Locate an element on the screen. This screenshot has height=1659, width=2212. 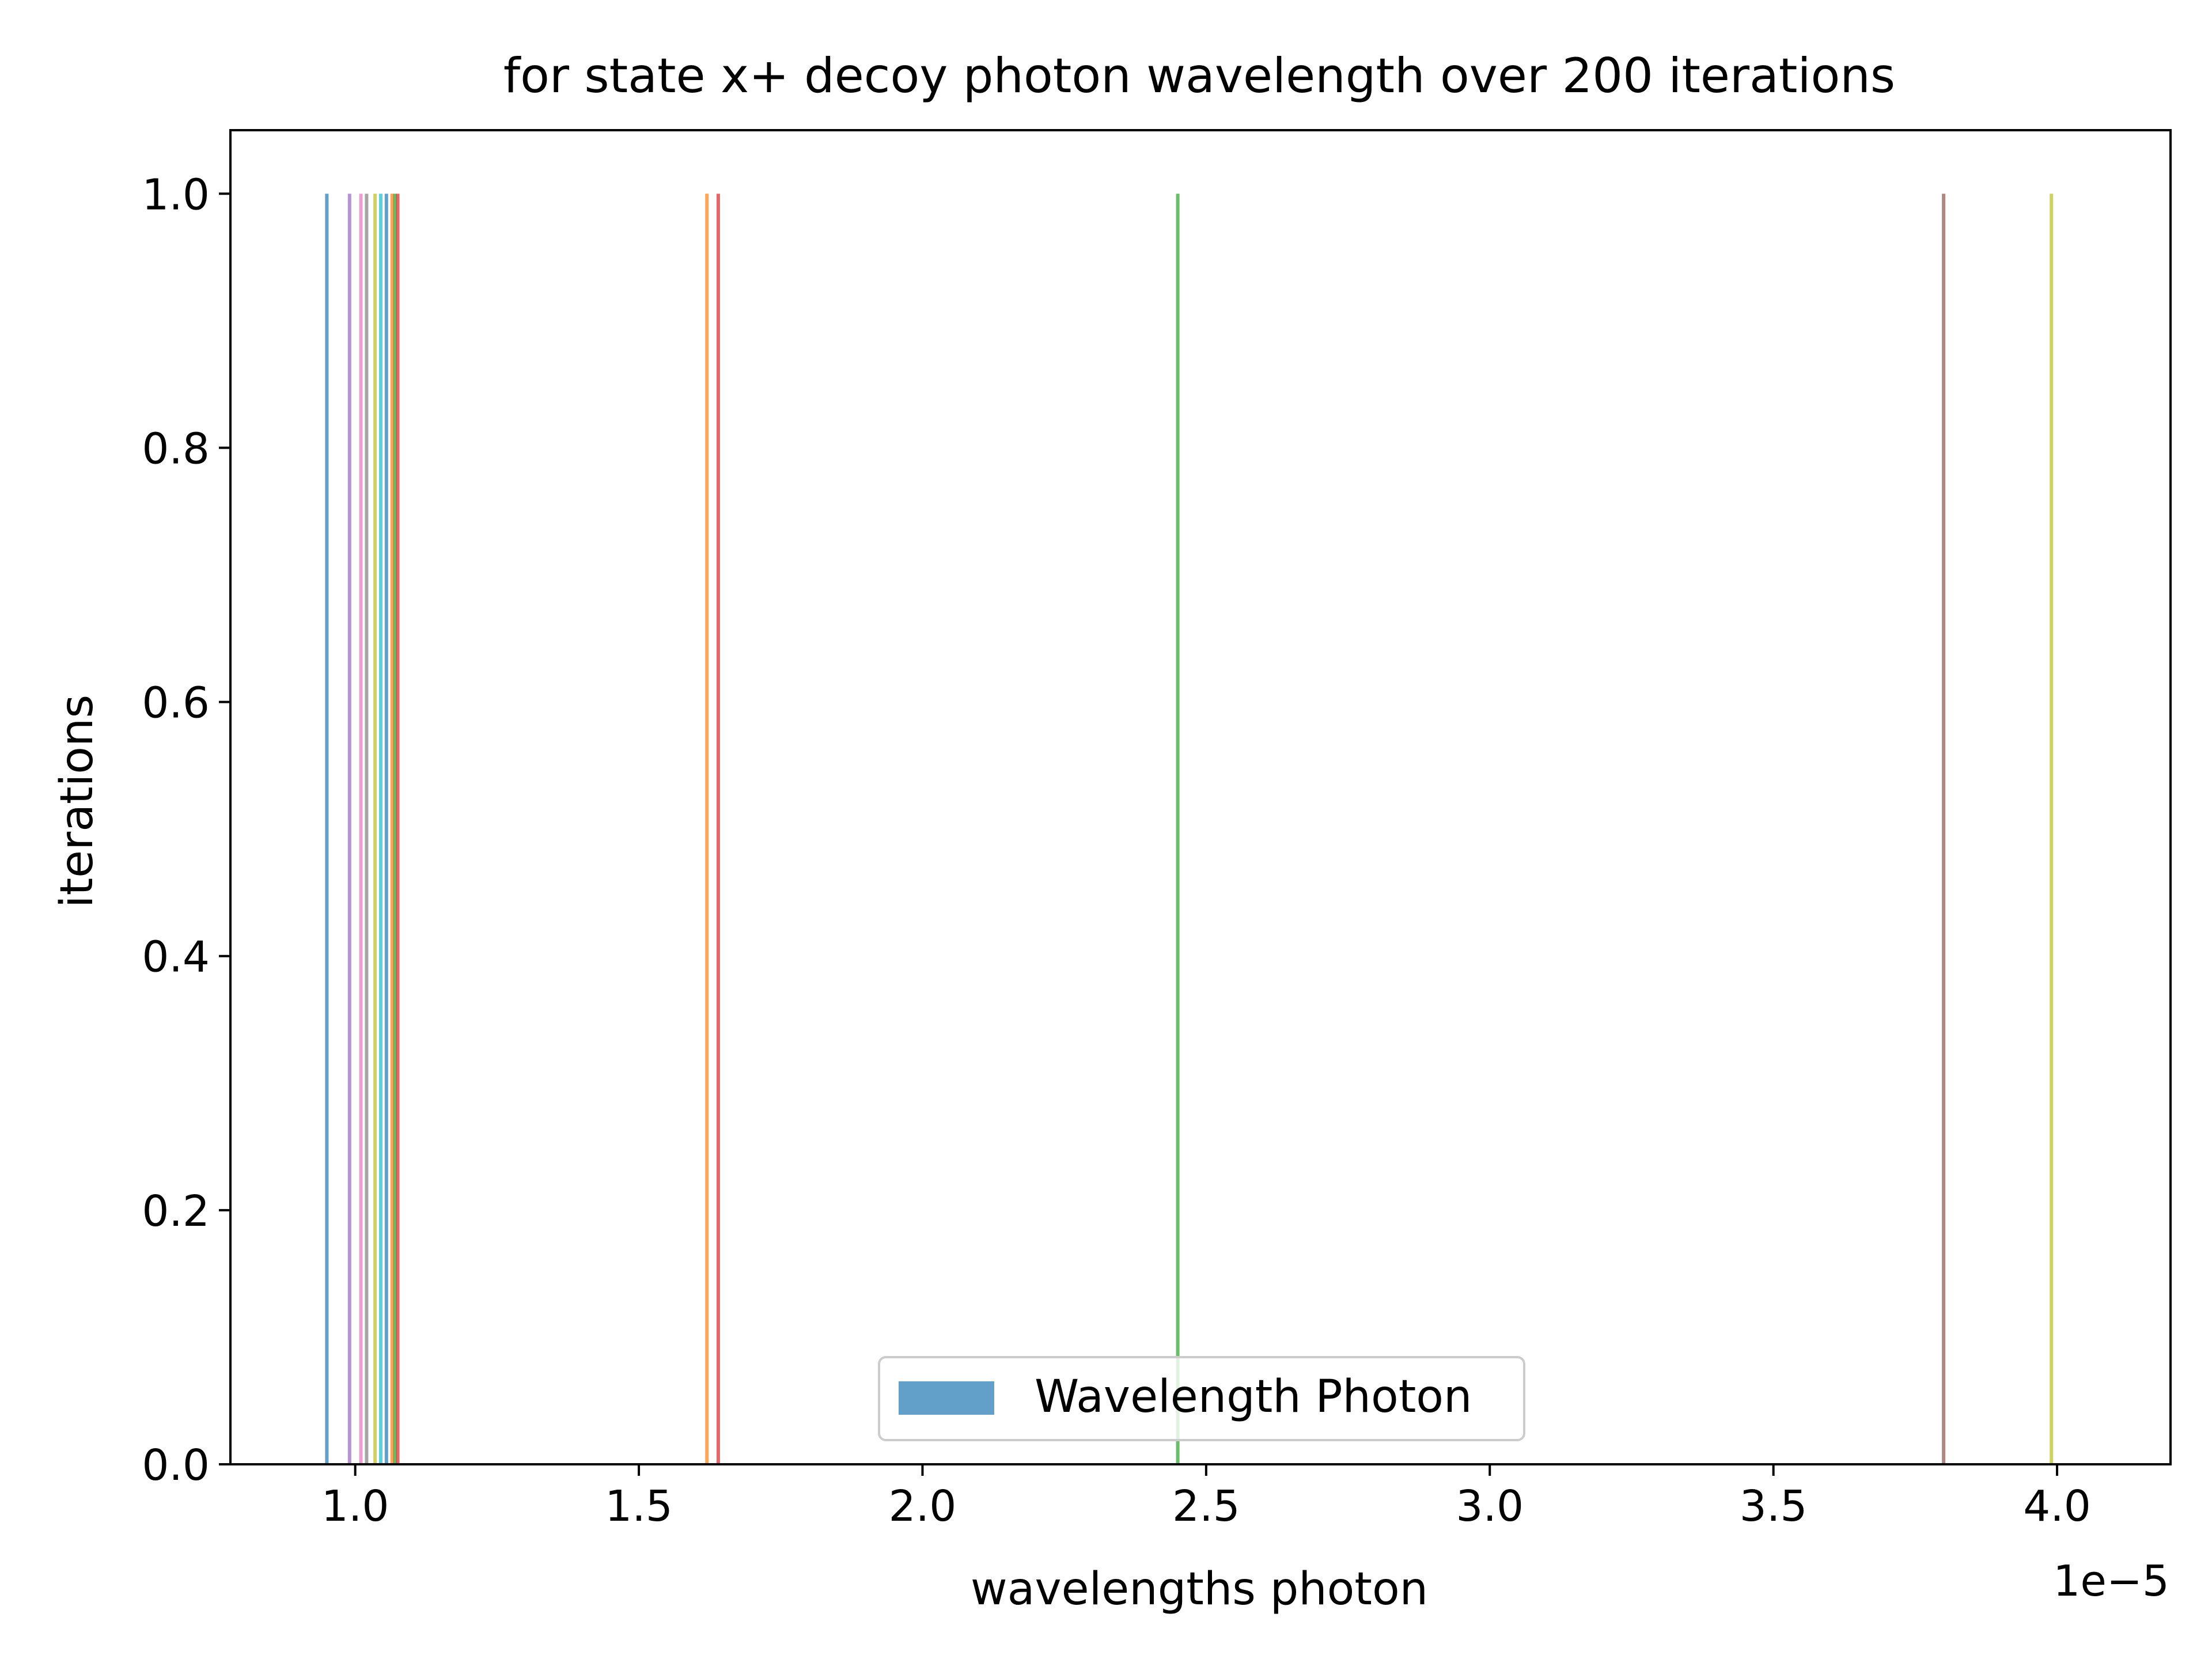
x-offset-label: 1e−5 is located at coordinates (2111, 1581).